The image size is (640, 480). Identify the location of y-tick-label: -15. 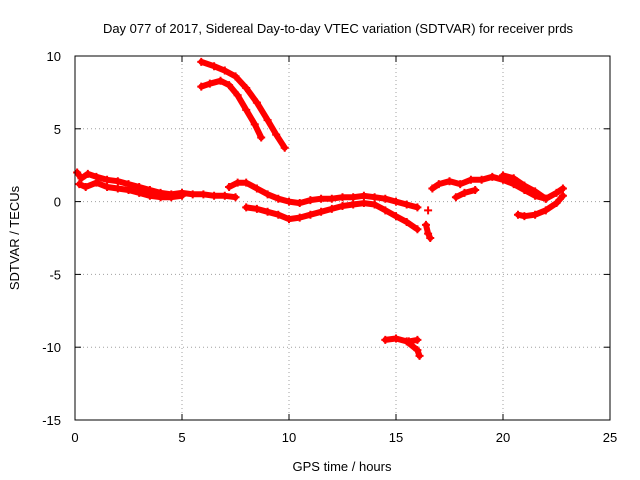
(51, 420).